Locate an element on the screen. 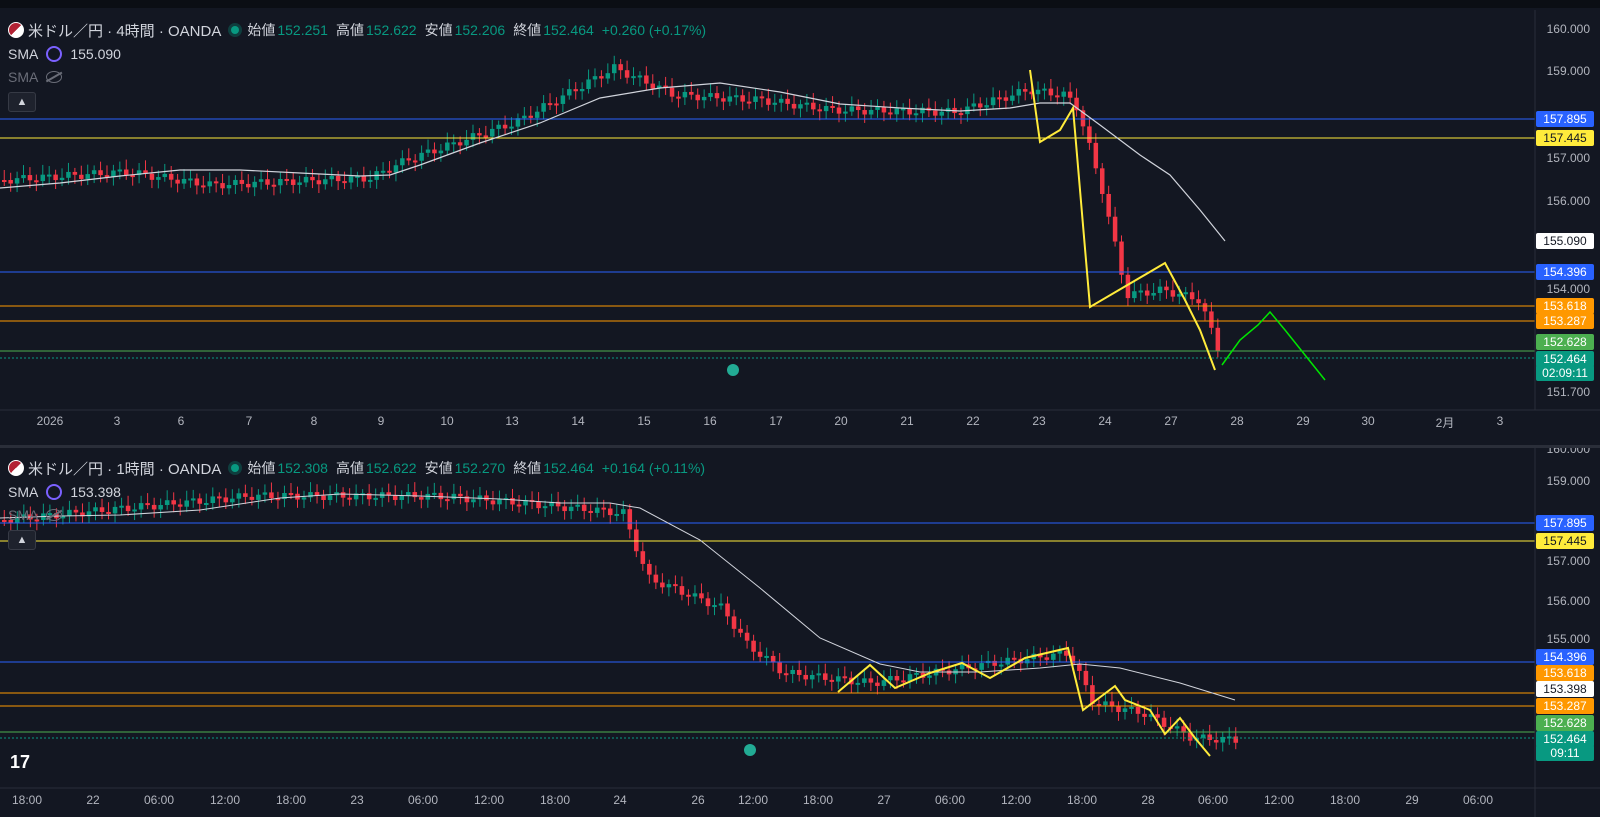 The image size is (1600, 817). time-tick: 15 is located at coordinates (644, 421).